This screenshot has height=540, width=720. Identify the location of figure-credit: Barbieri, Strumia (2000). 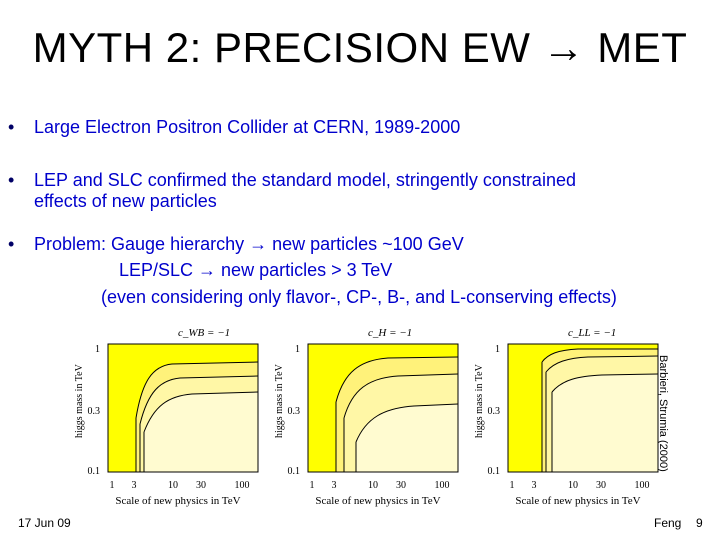
(662, 424).